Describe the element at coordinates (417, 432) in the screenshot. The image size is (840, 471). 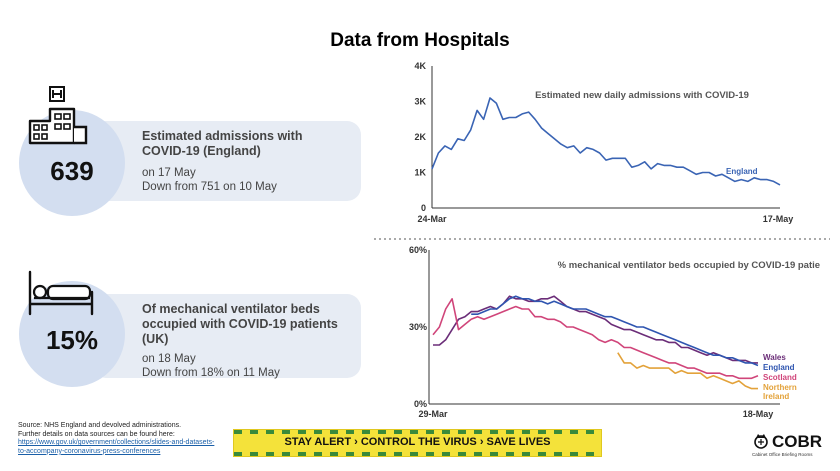
I see `banner-stripe-top` at that location.